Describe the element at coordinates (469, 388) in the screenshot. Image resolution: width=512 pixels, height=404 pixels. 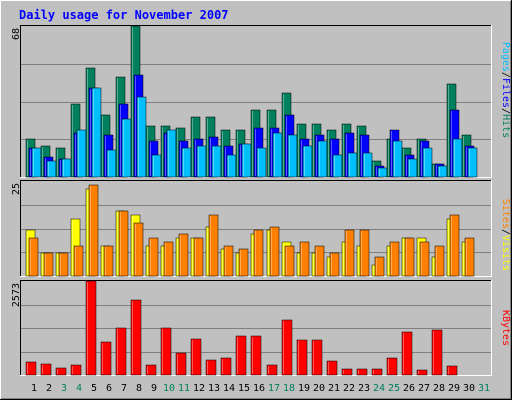
I see `day-label-30: 30` at that location.